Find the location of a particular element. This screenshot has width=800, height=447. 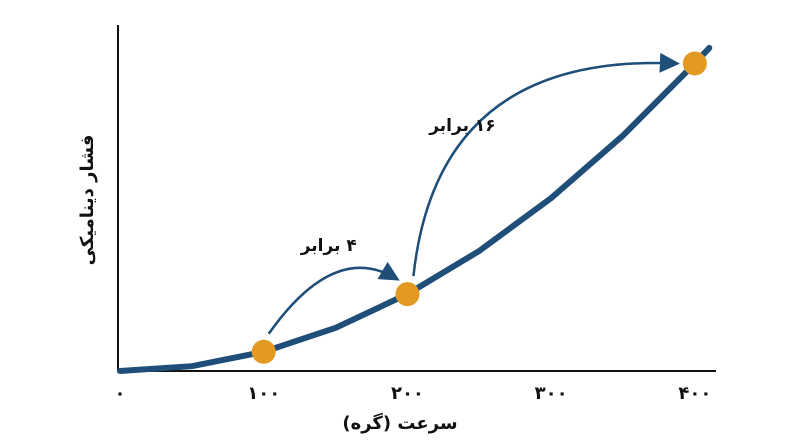

arrow is located at coordinates (333, 298).